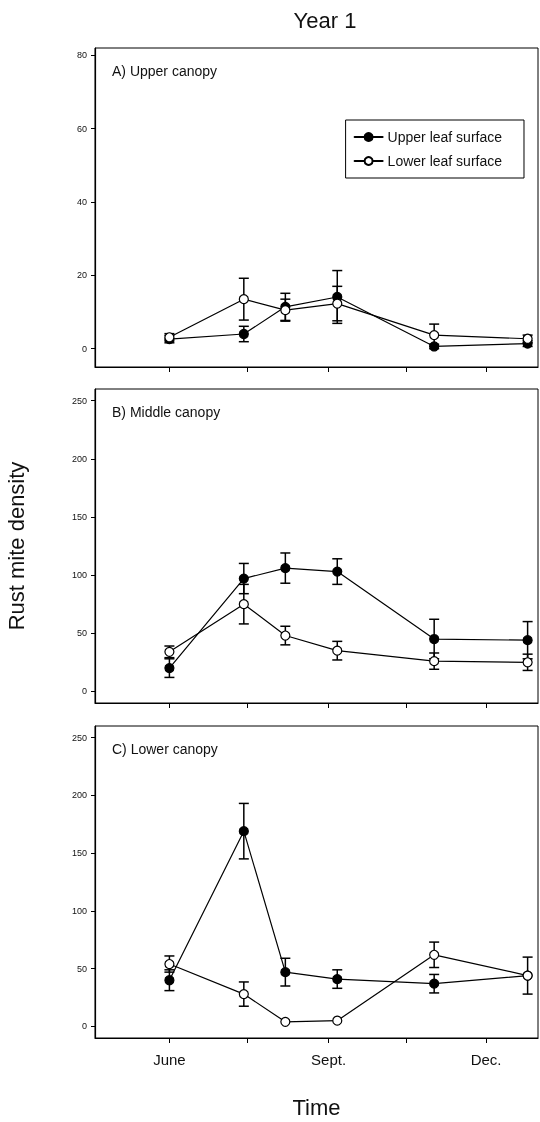 The width and height of the screenshot is (540, 1122). Describe the element at coordinates (486, 1059) in the screenshot. I see `x-tick-label: Dec.` at that location.